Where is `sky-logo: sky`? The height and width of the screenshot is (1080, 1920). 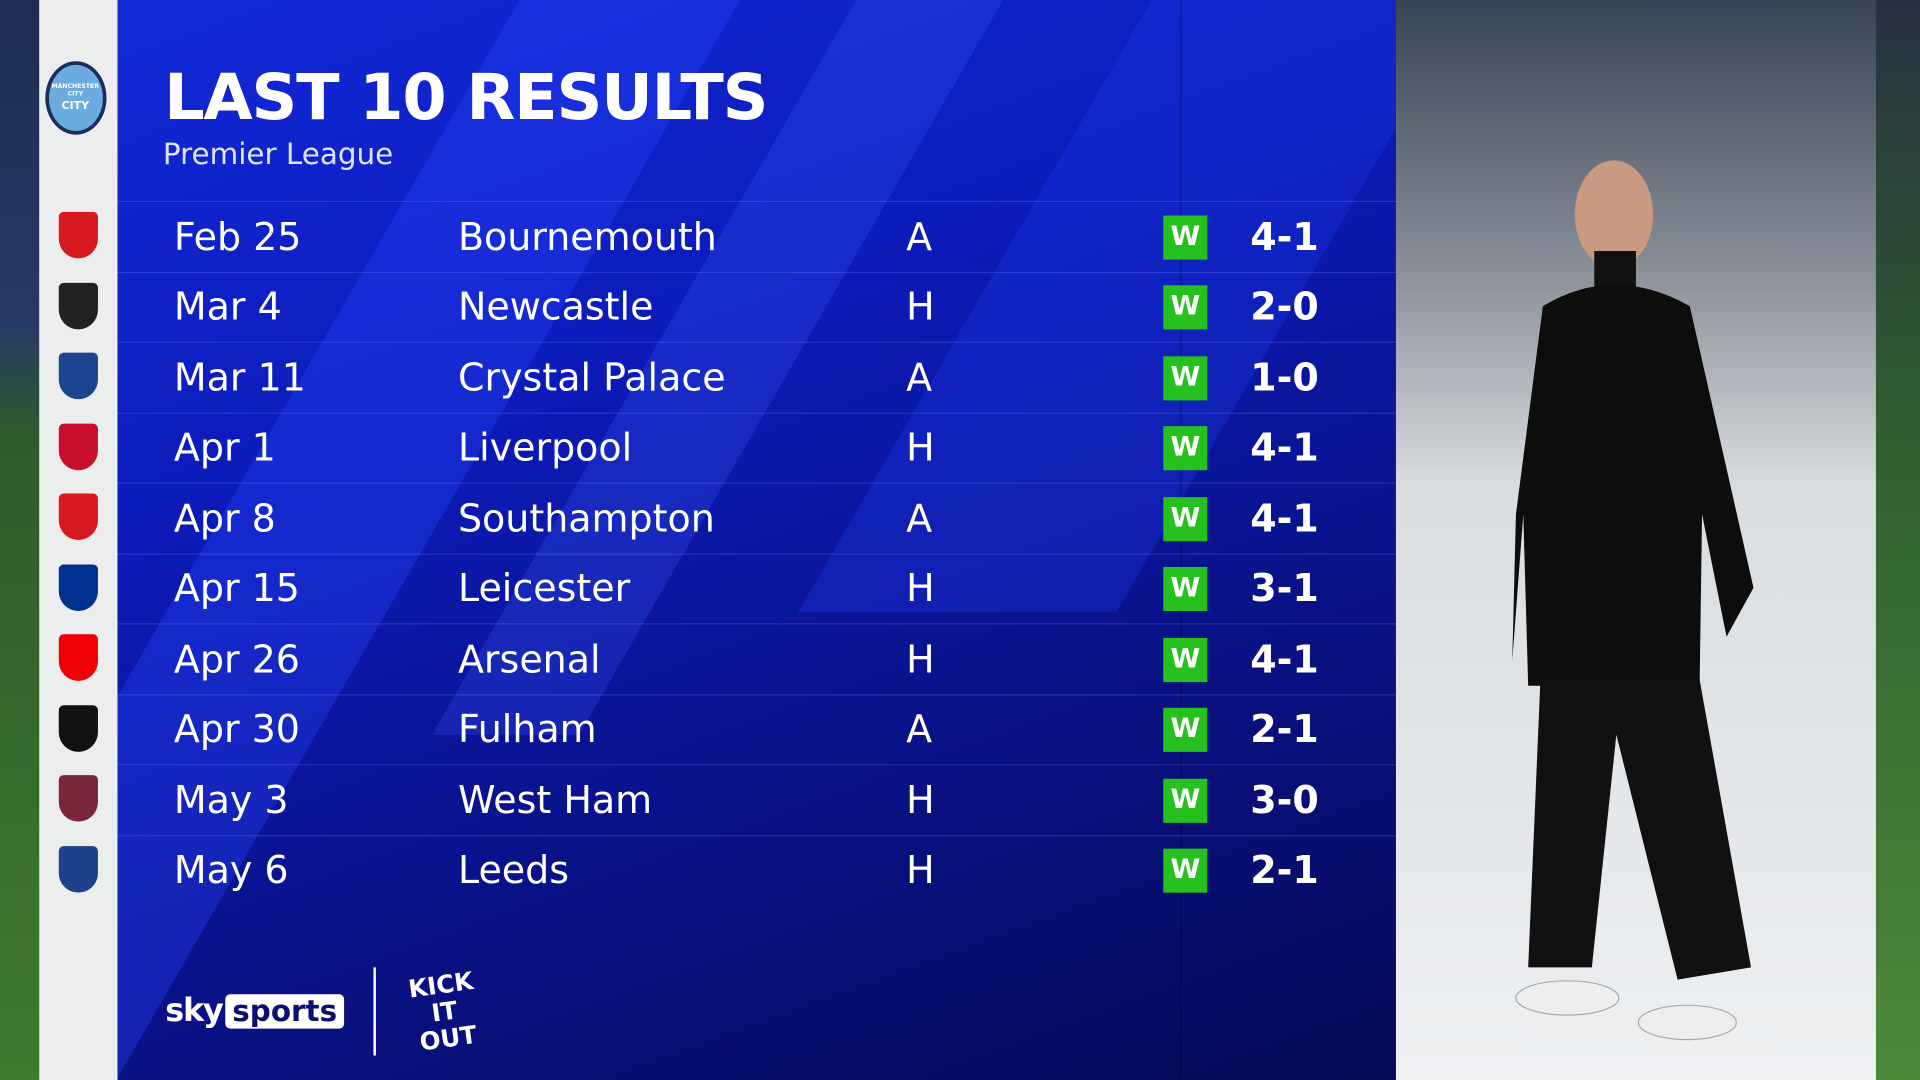 sky-logo: sky is located at coordinates (194, 1011).